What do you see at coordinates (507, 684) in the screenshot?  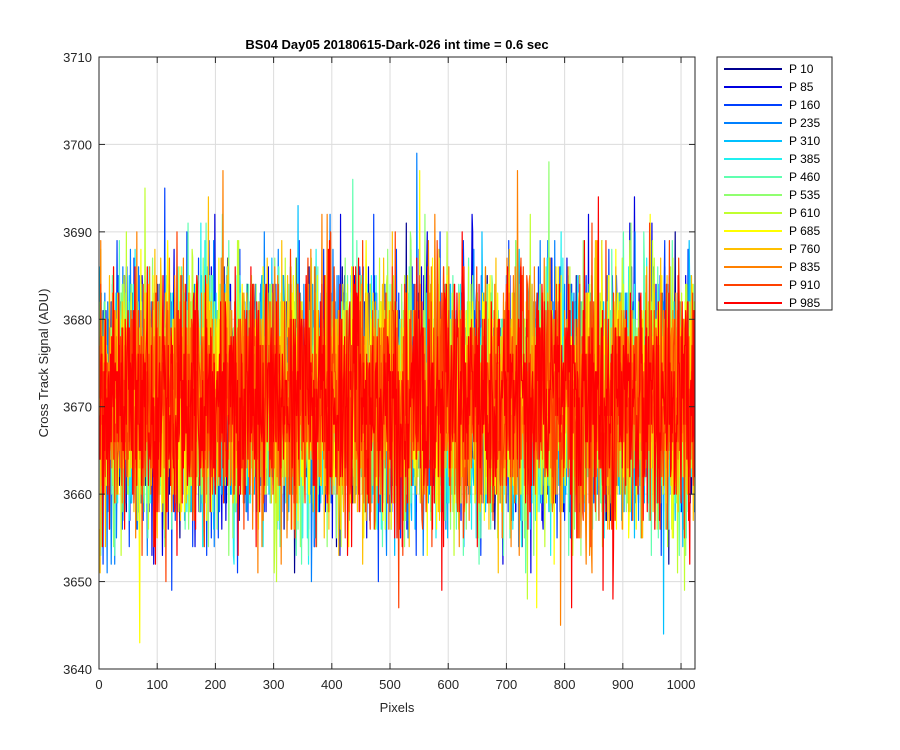 I see `x-tick-label: 700` at bounding box center [507, 684].